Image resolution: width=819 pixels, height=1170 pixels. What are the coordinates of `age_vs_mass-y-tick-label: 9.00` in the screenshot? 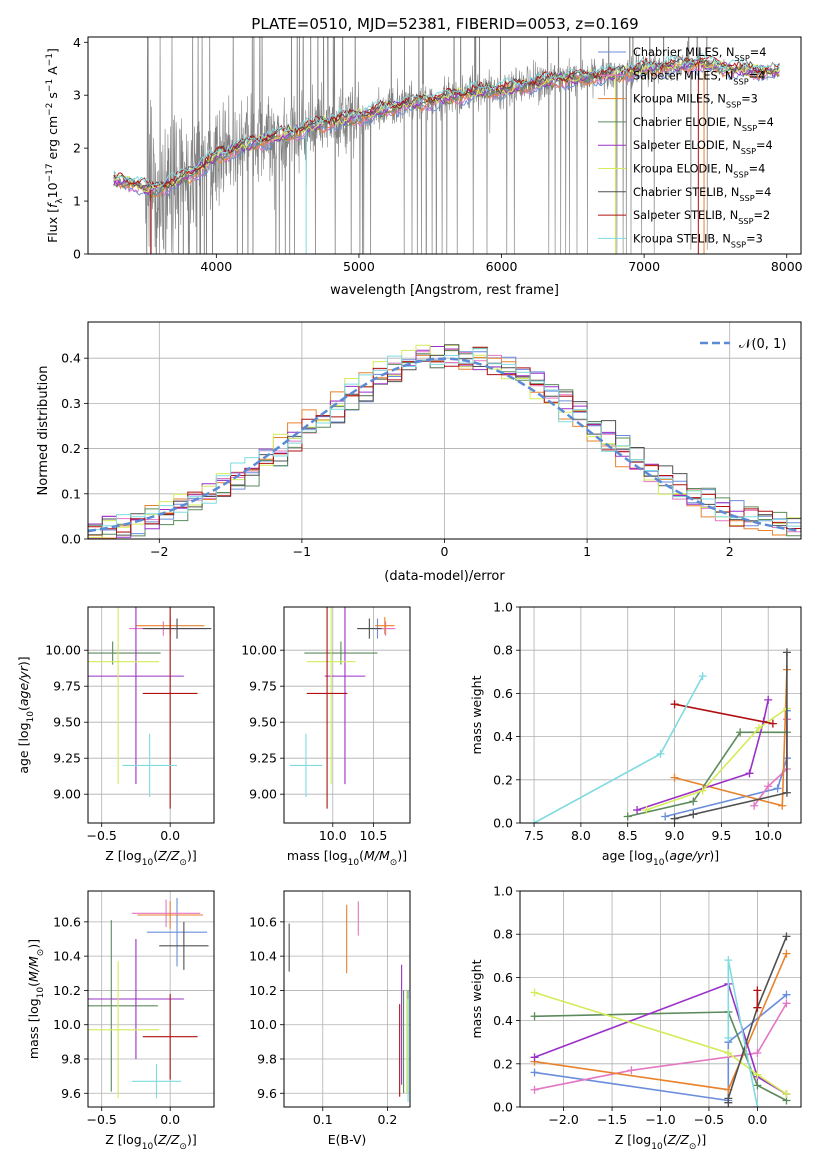 It's located at (263, 794).